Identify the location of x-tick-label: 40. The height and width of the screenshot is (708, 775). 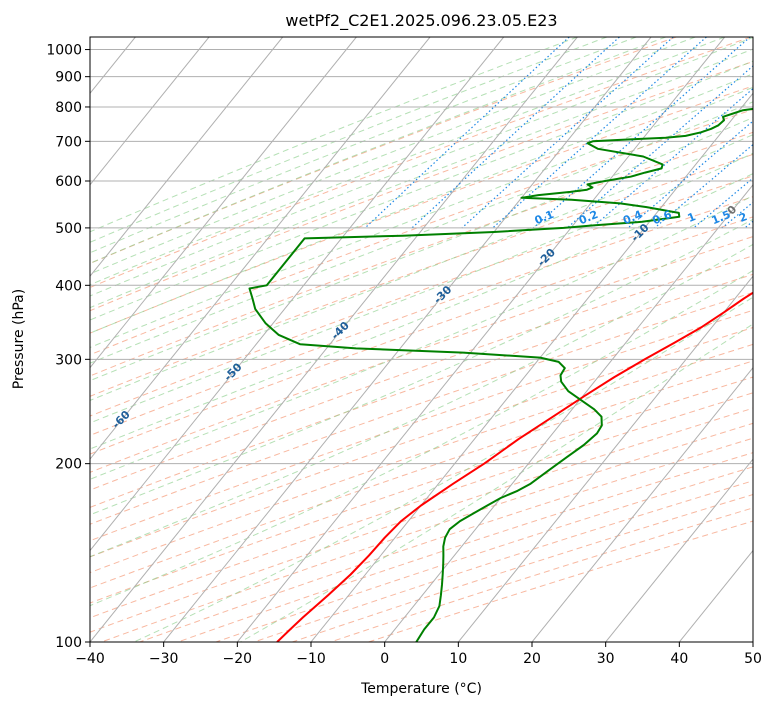
(679, 659).